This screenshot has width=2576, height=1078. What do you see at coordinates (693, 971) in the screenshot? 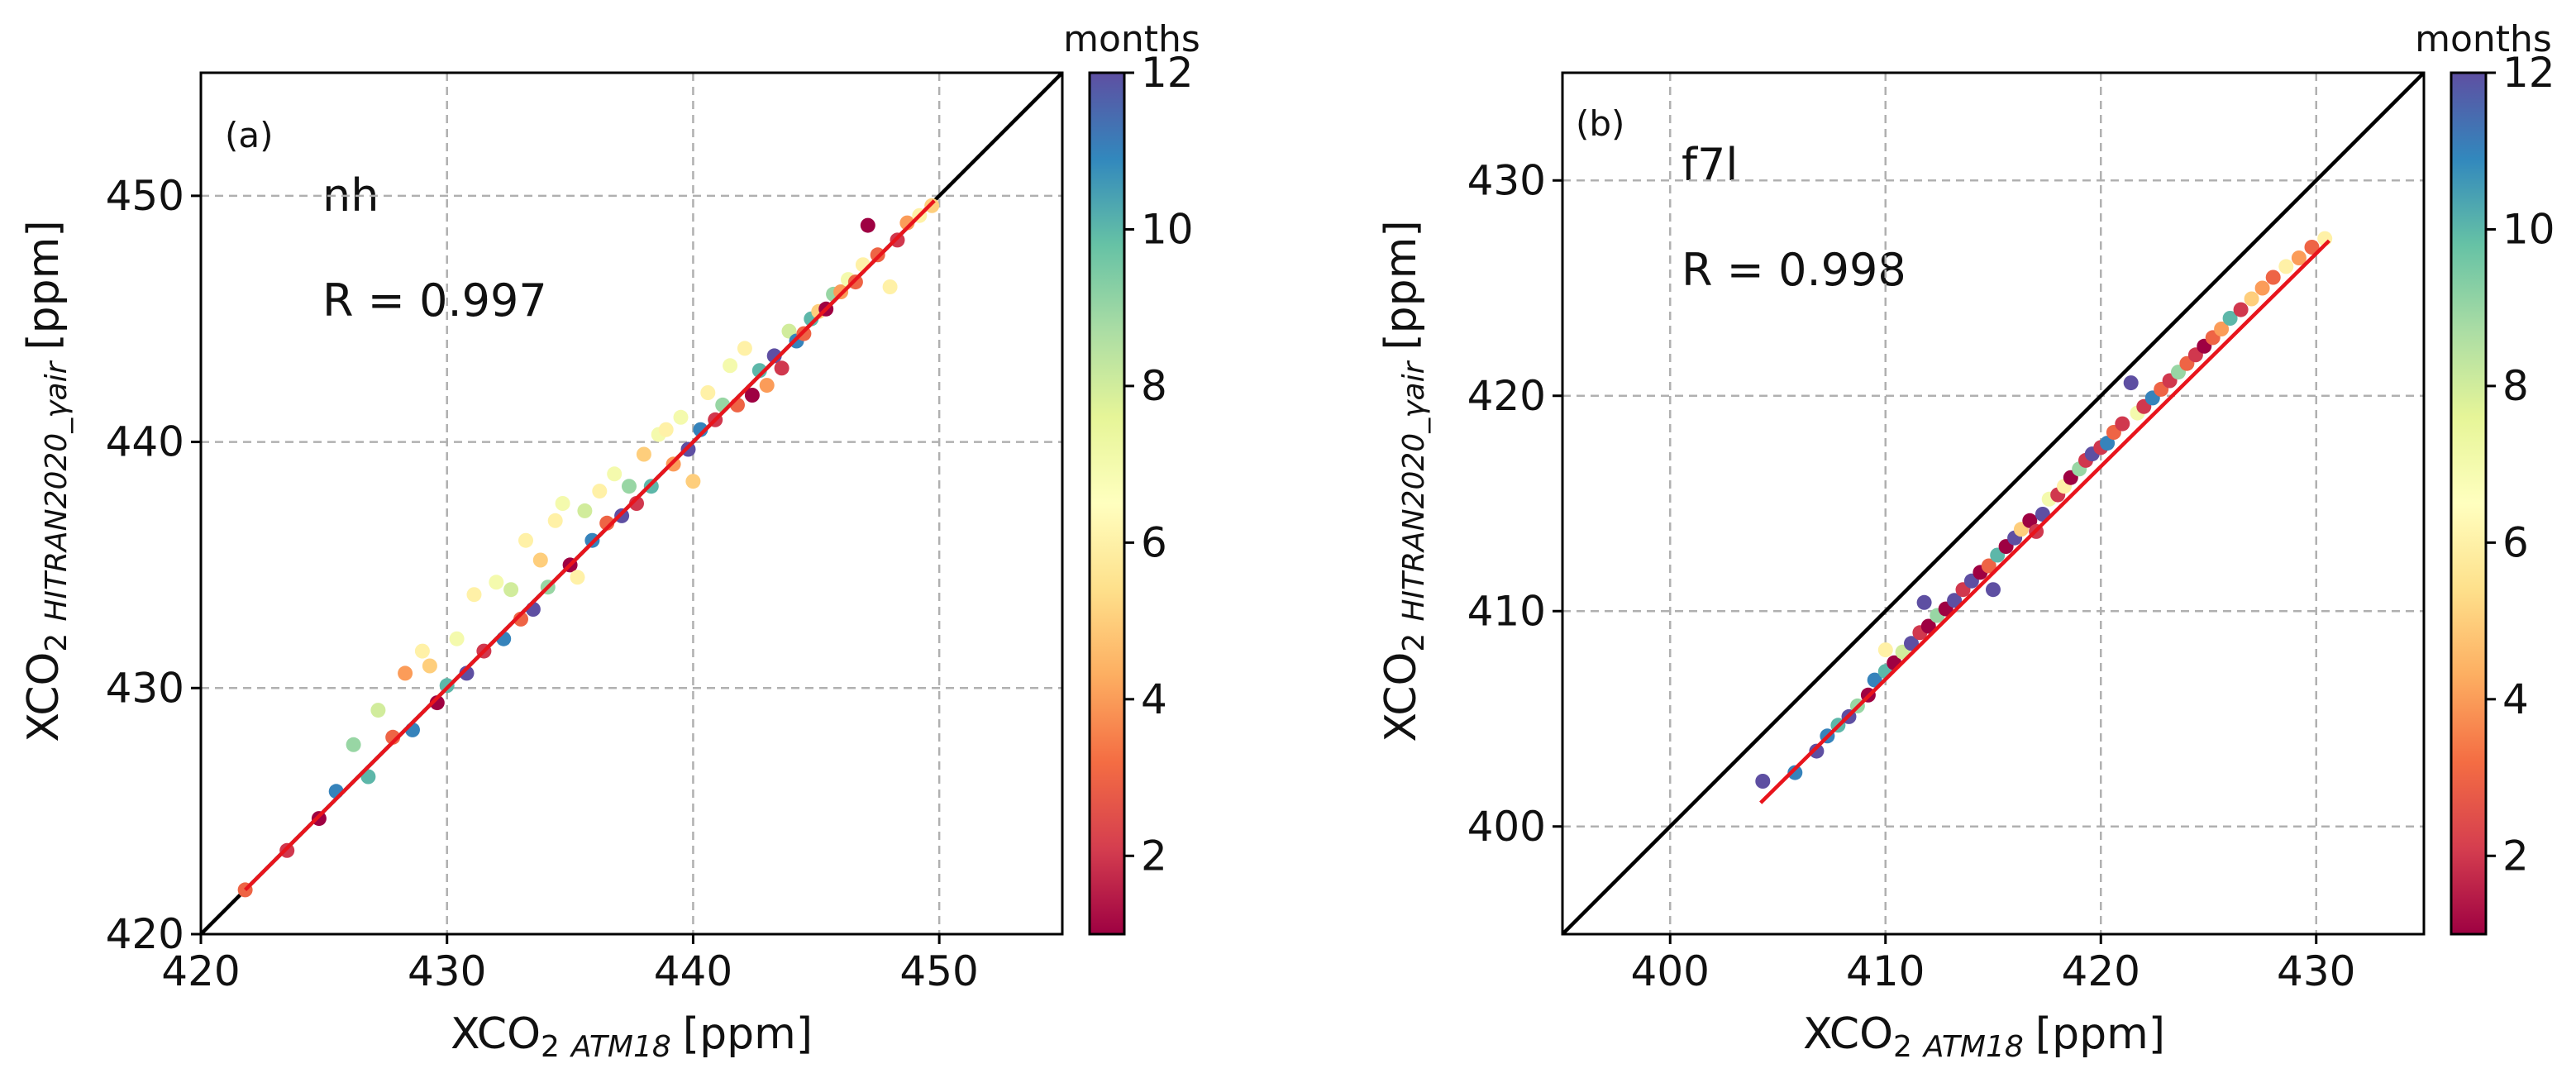
I see `x-tick-label: 440` at bounding box center [693, 971].